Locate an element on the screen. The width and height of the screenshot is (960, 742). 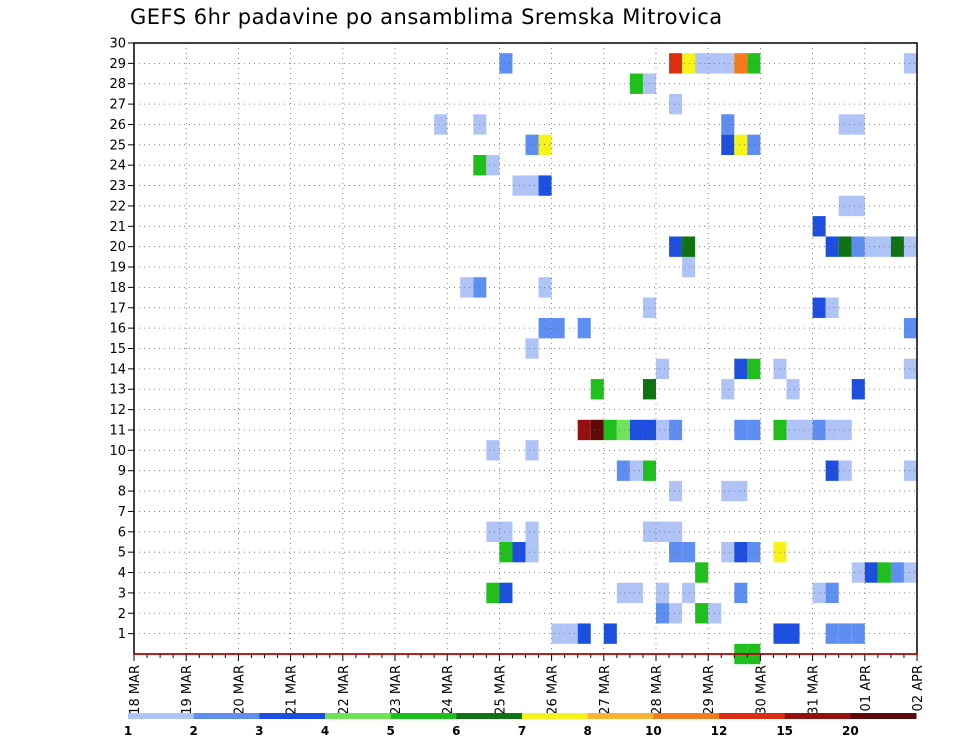
x-tick-label: 22 MAR is located at coordinates (344, 690).